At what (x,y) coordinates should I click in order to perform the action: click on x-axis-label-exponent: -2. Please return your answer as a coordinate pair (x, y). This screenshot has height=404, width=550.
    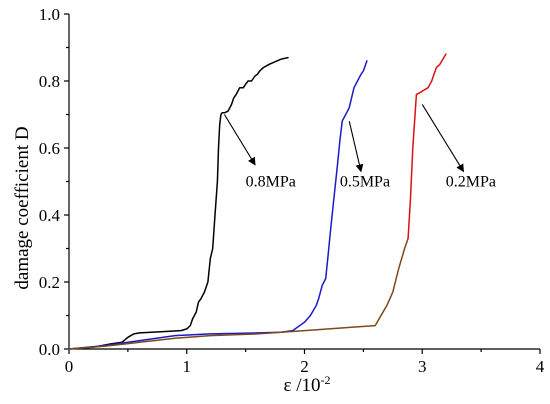
    Looking at the image, I should click on (326, 380).